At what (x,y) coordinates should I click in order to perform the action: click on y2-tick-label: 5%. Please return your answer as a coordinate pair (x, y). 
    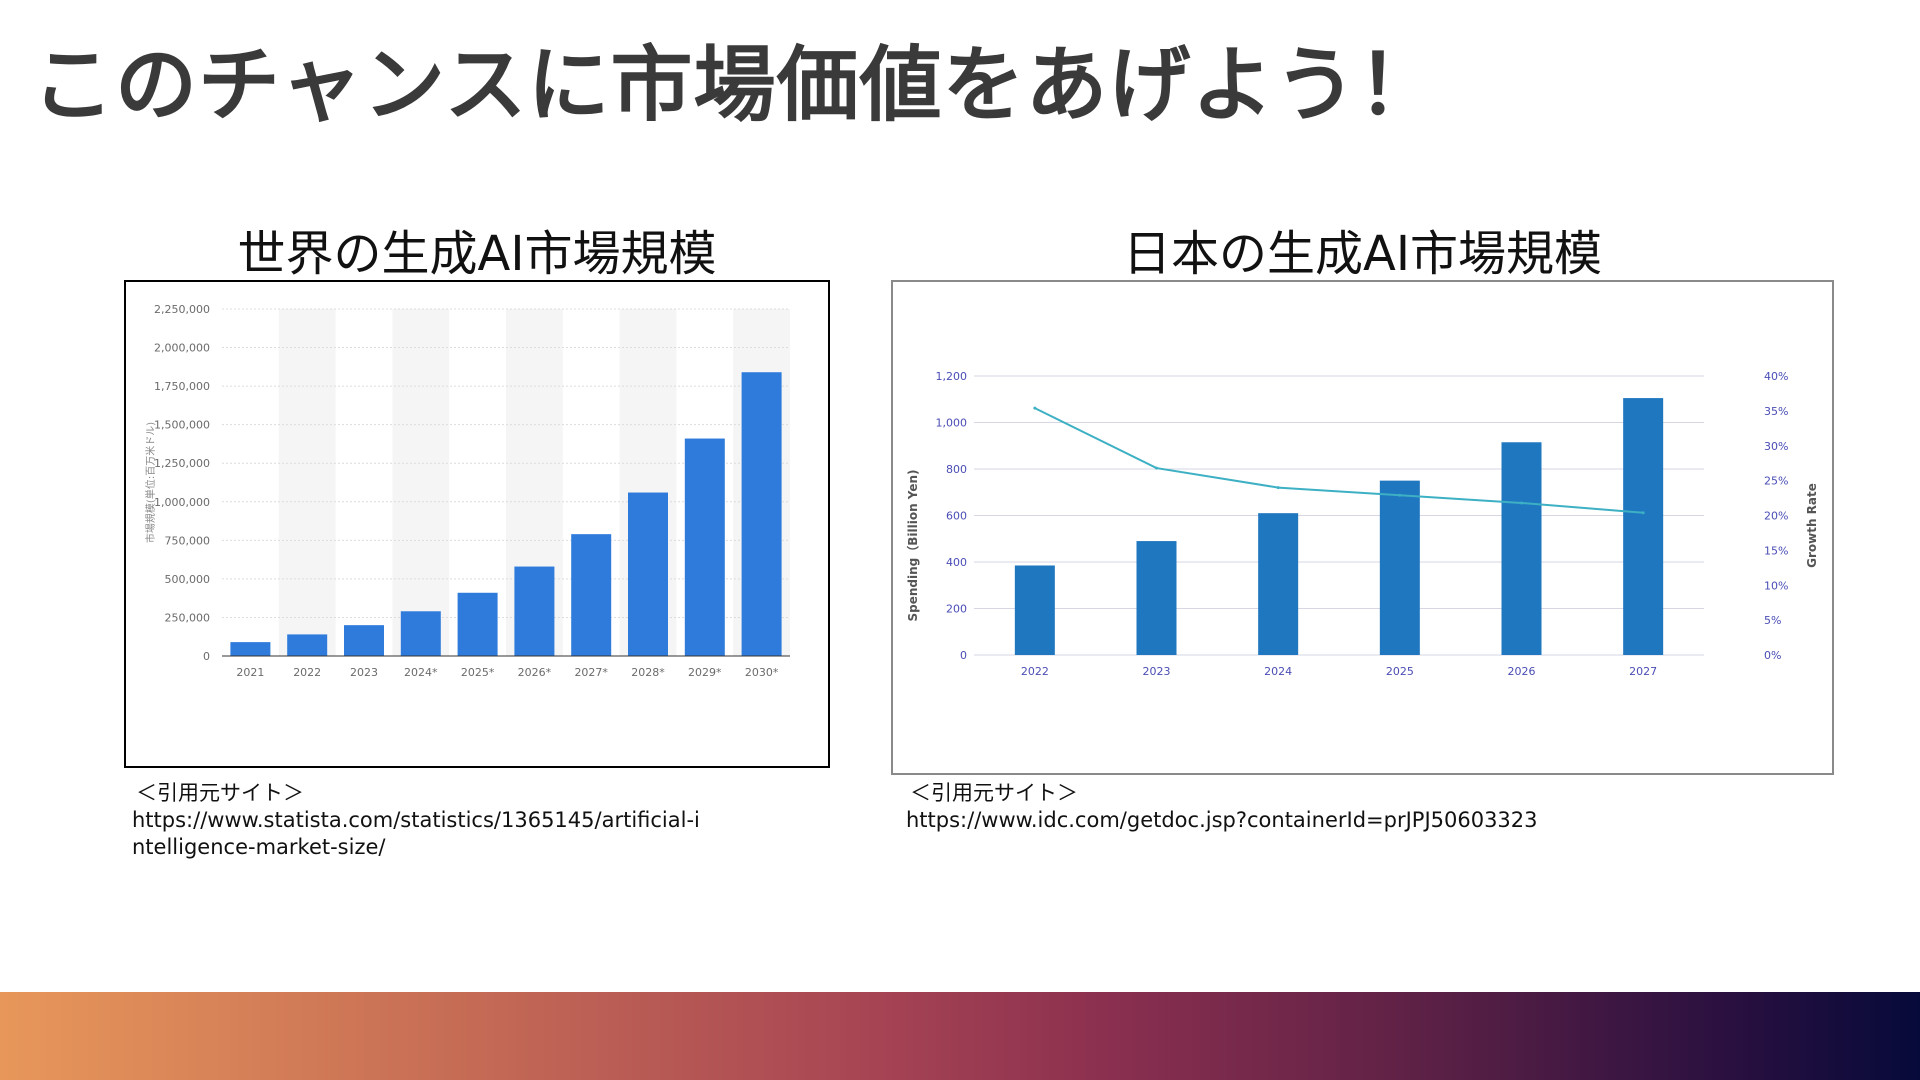
    Looking at the image, I should click on (1772, 620).